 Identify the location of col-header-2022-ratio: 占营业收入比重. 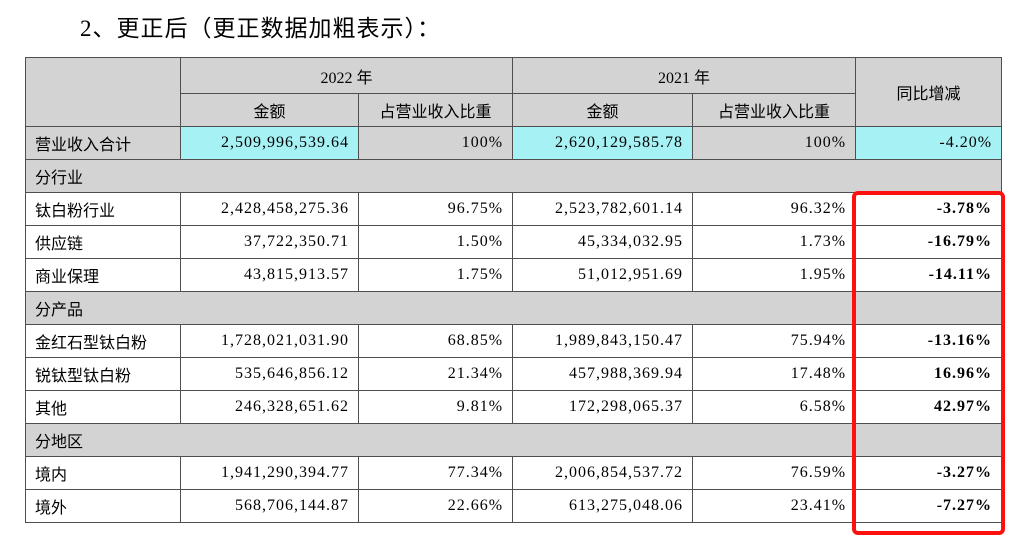
(435, 110).